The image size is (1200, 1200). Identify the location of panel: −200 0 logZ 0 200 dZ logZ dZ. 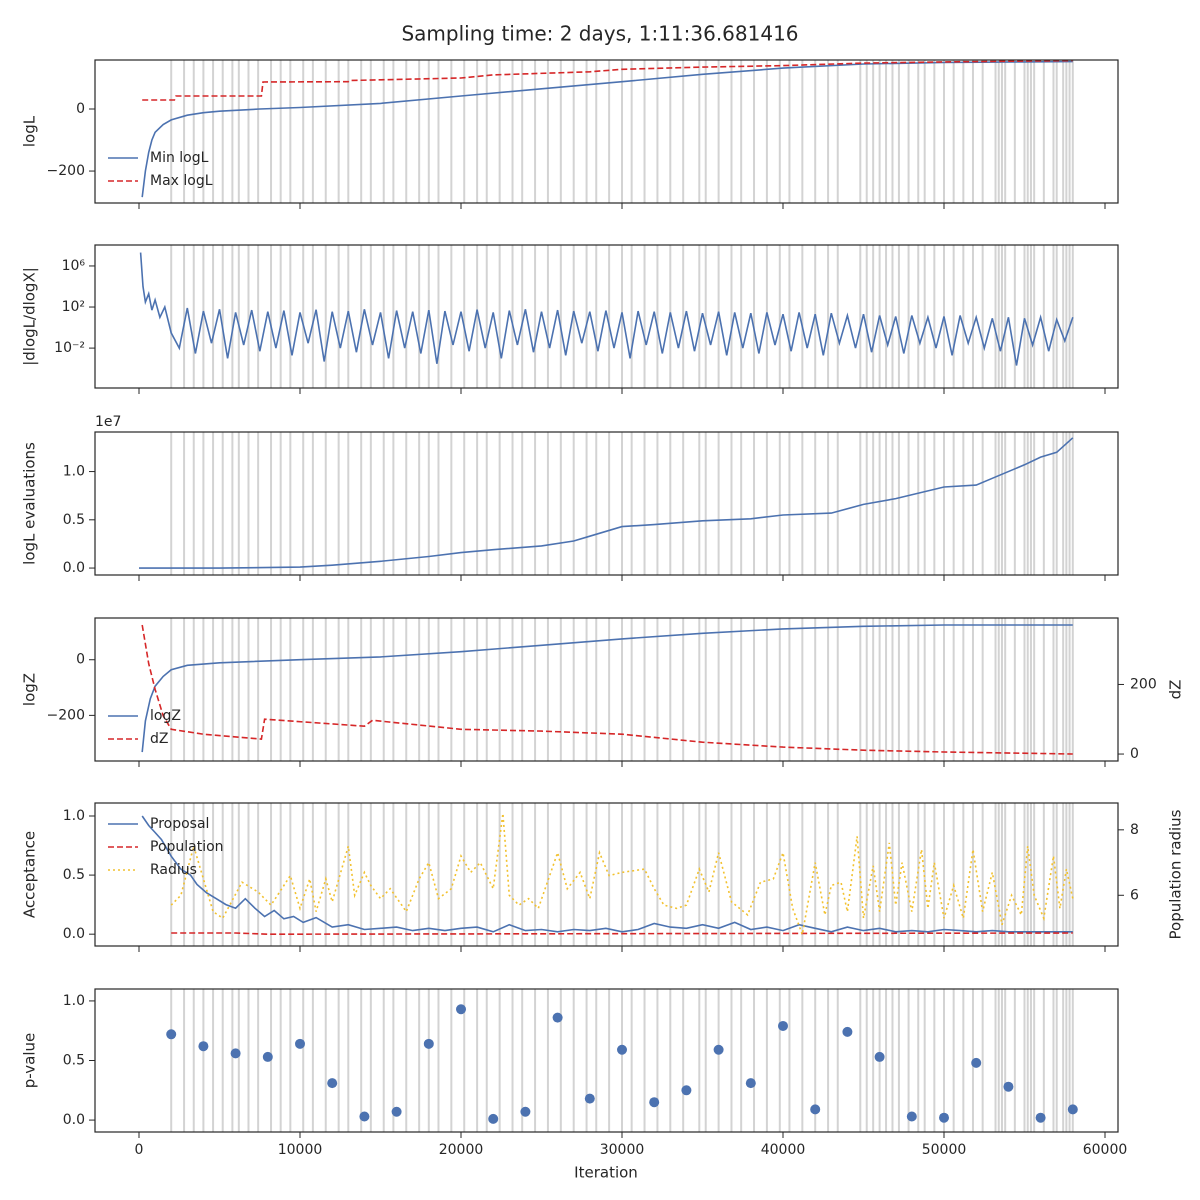
(603, 692).